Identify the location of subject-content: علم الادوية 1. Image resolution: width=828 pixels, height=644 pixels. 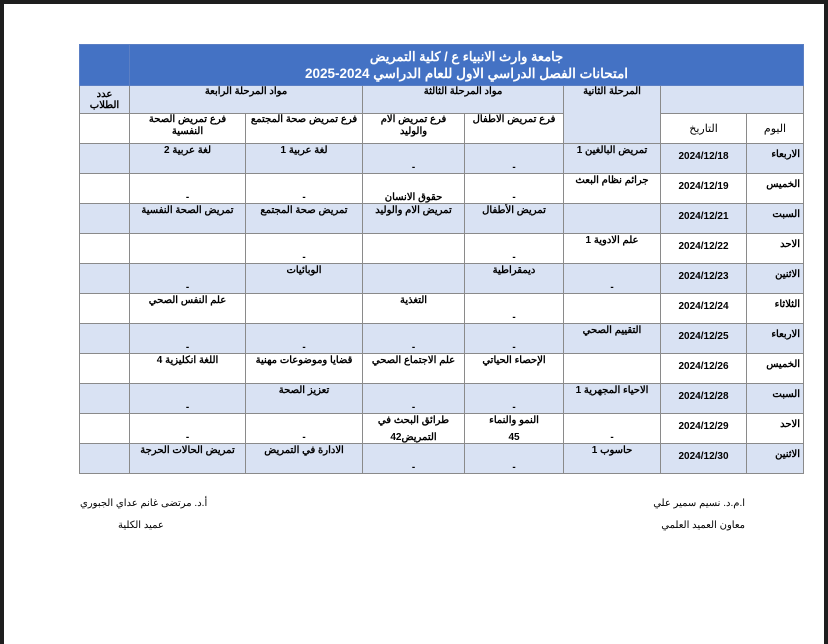
(612, 249).